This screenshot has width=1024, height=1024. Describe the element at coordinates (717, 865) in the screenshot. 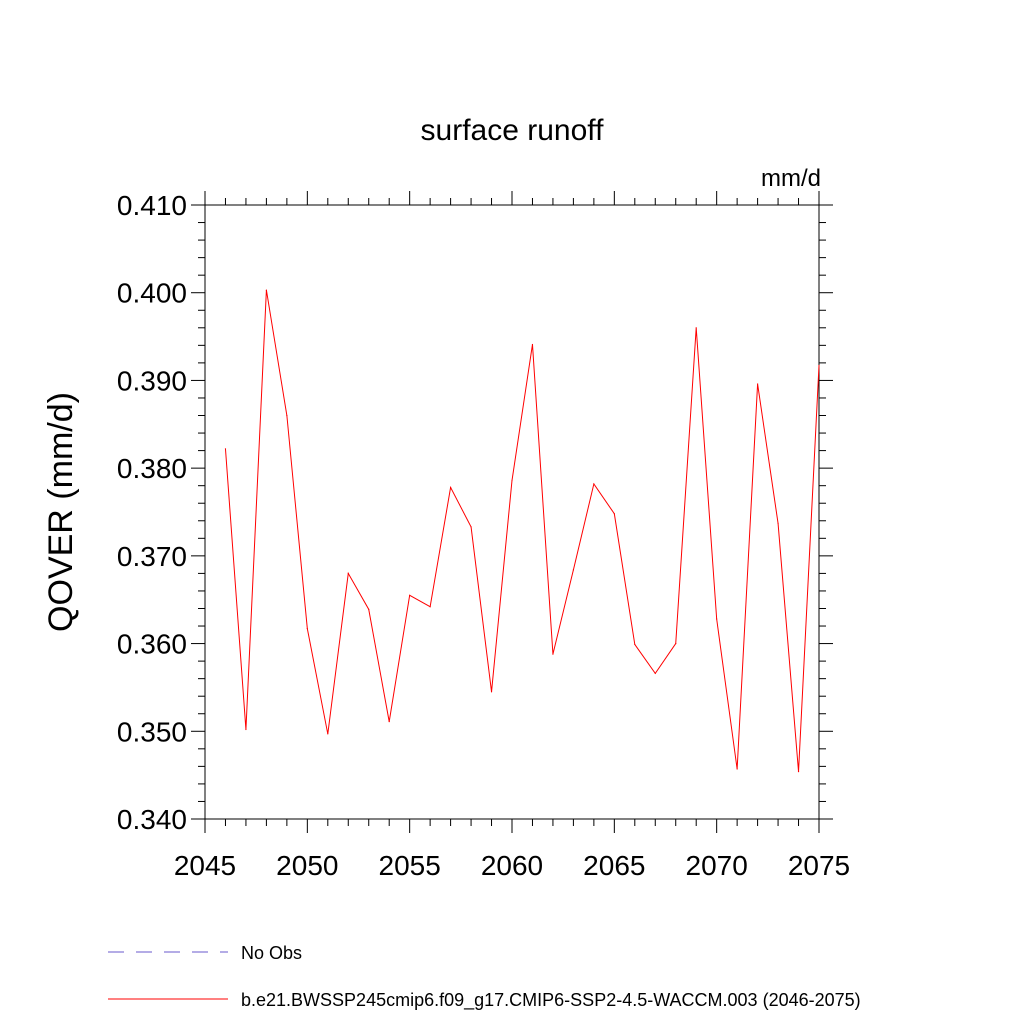

I see `x-tick-label: 2070` at that location.